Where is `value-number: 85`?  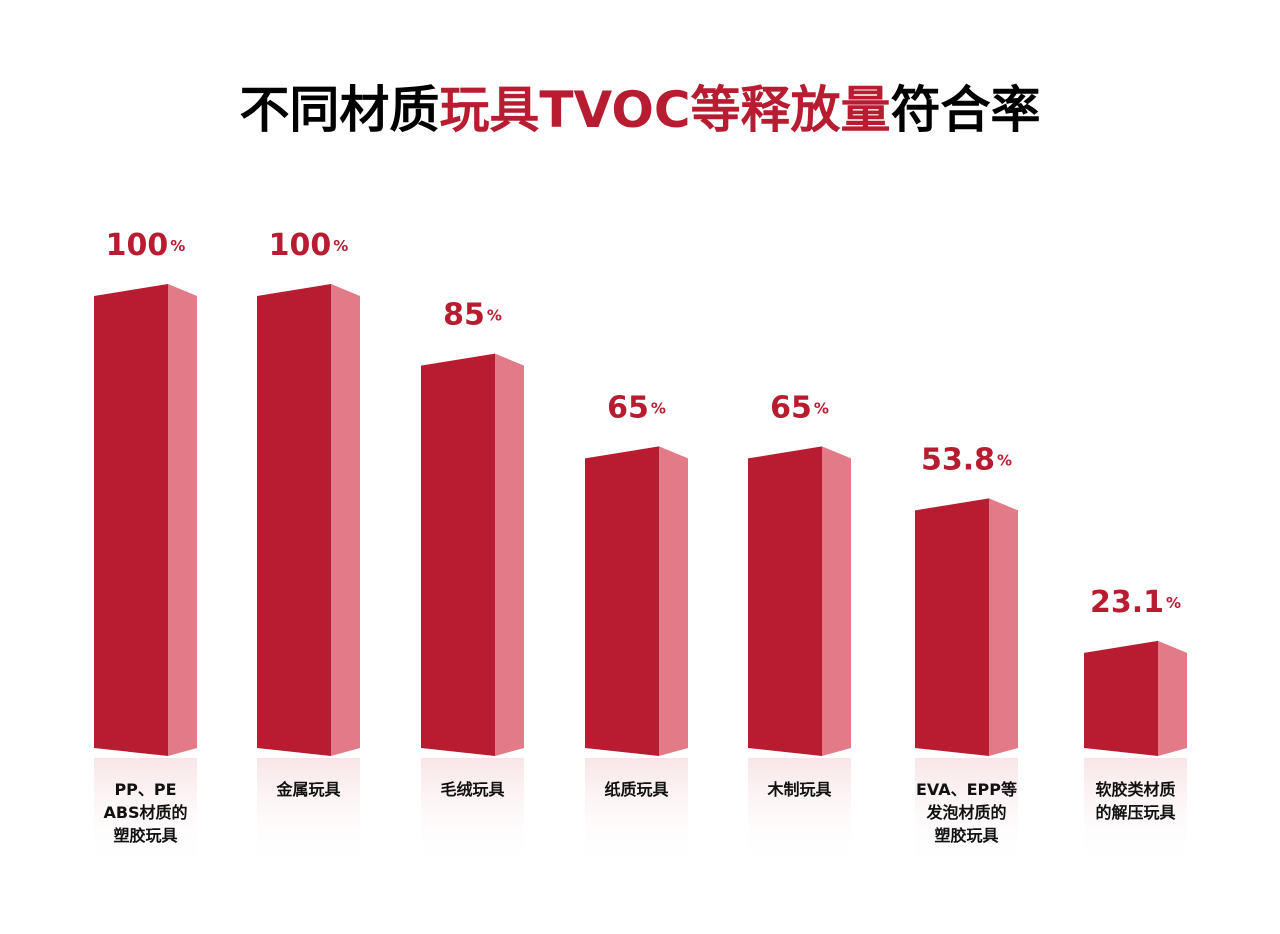 value-number: 85 is located at coordinates (464, 314).